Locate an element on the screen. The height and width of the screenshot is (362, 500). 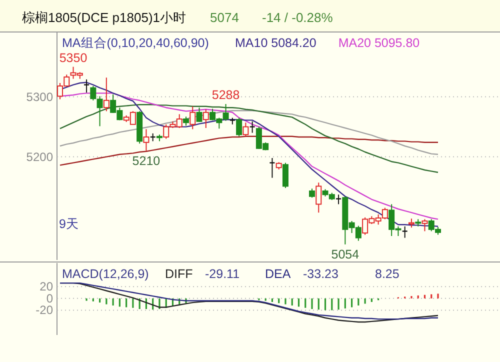
annotation: 5350 is located at coordinates (73, 57).